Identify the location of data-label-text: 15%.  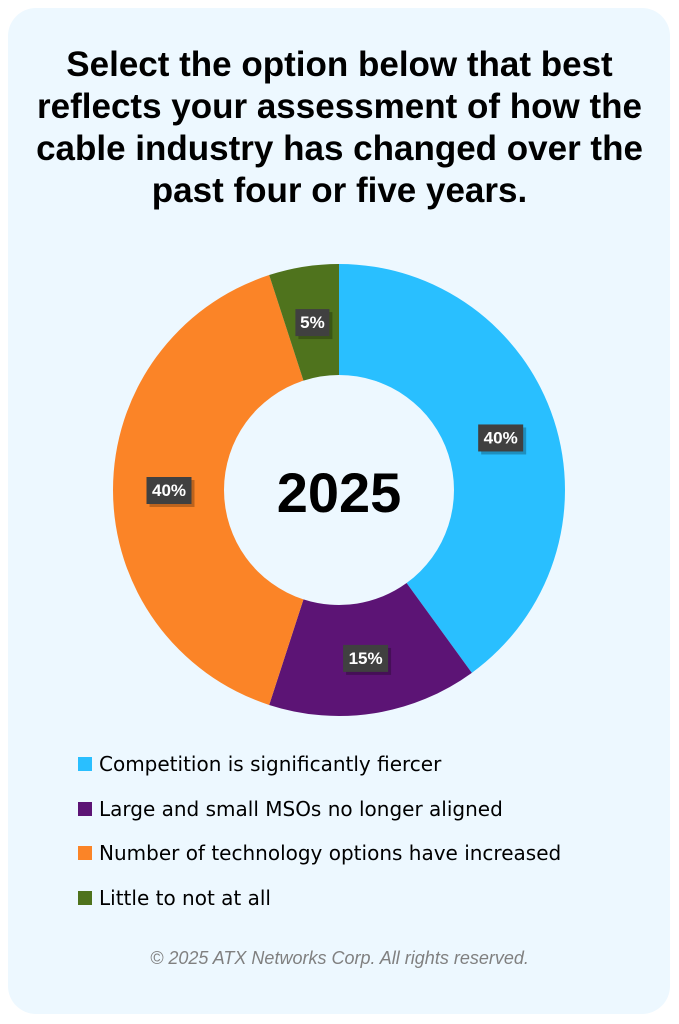
(366, 658).